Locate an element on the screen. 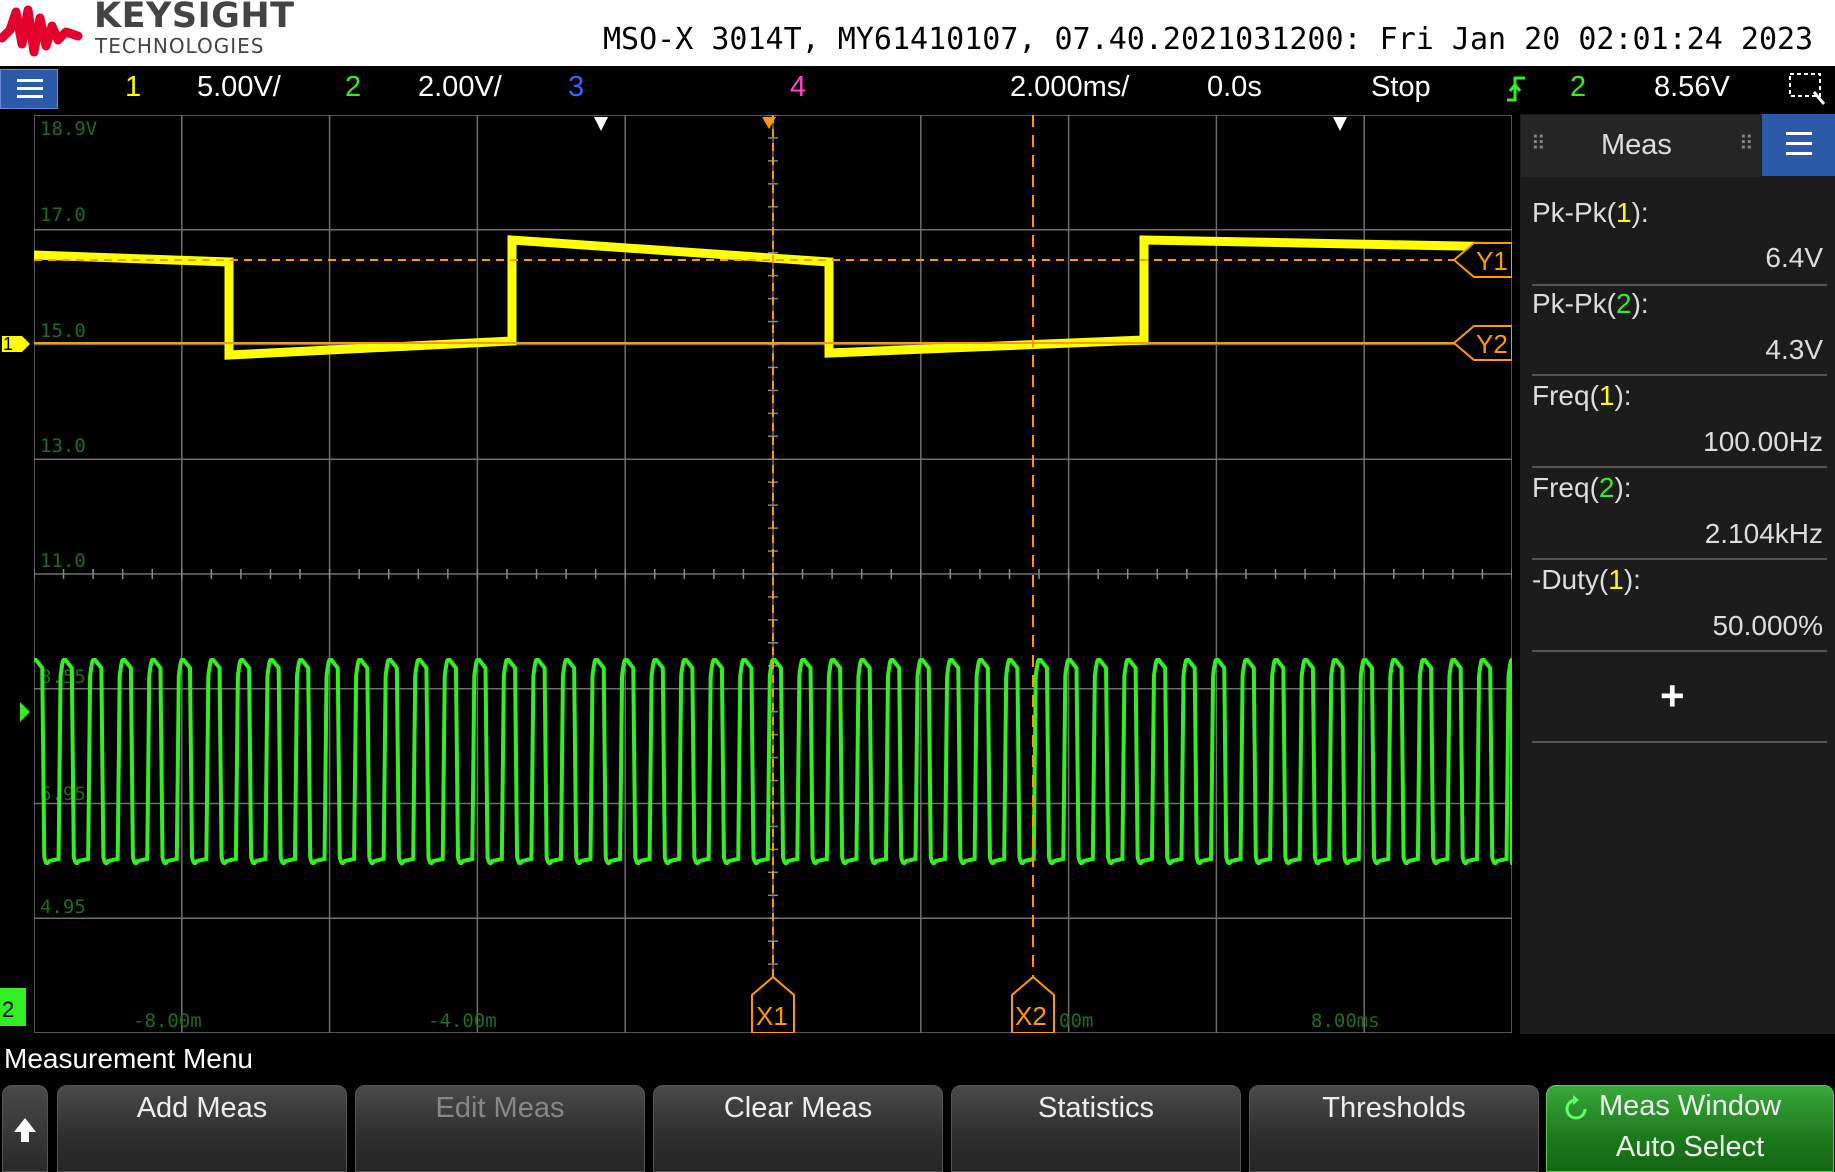 The height and width of the screenshot is (1172, 1835). meas-panel-menu-icon is located at coordinates (1798, 145).